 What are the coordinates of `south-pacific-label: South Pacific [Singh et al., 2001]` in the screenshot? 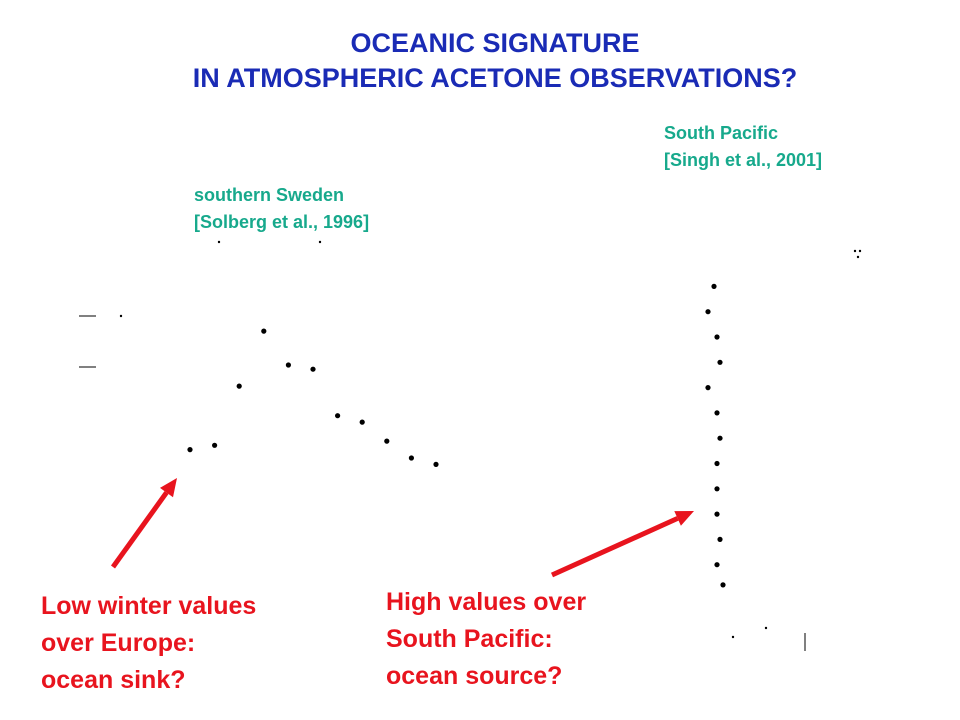 It's located at (743, 147).